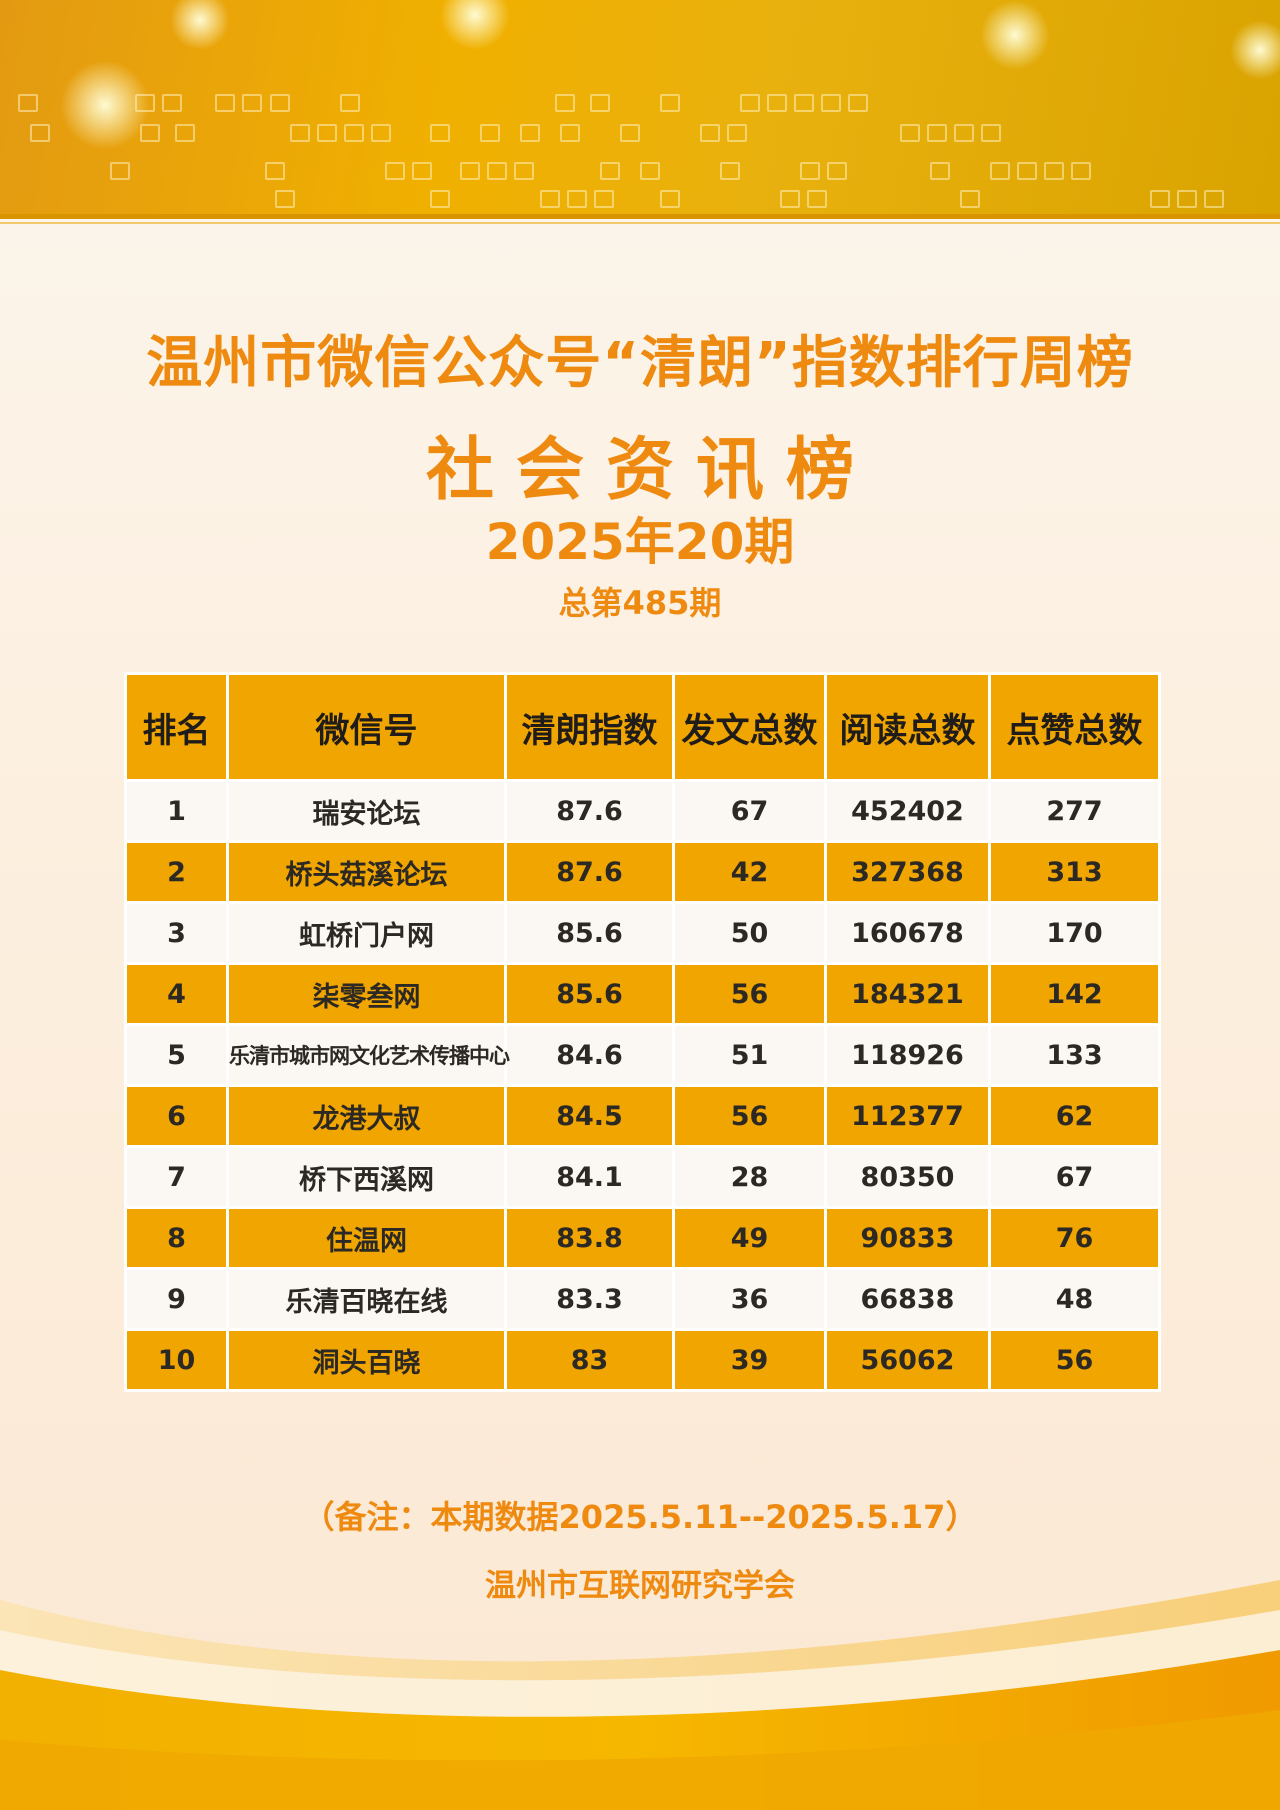 The height and width of the screenshot is (1810, 1280). What do you see at coordinates (366, 1177) in the screenshot?
I see `account-cell: 桥下西溪网` at bounding box center [366, 1177].